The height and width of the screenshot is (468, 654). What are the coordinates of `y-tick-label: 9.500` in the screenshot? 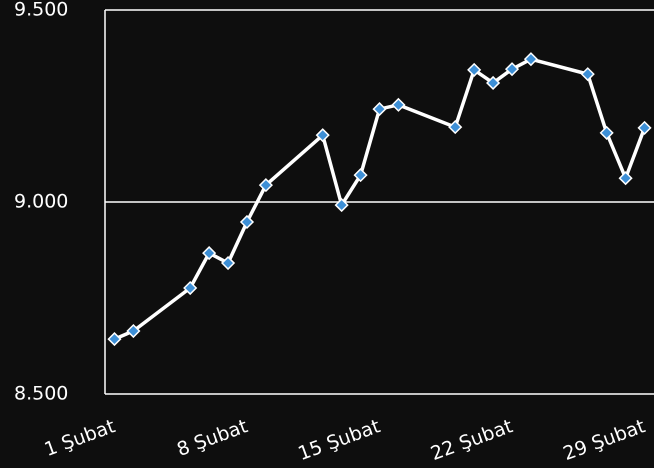 It's located at (41, 10).